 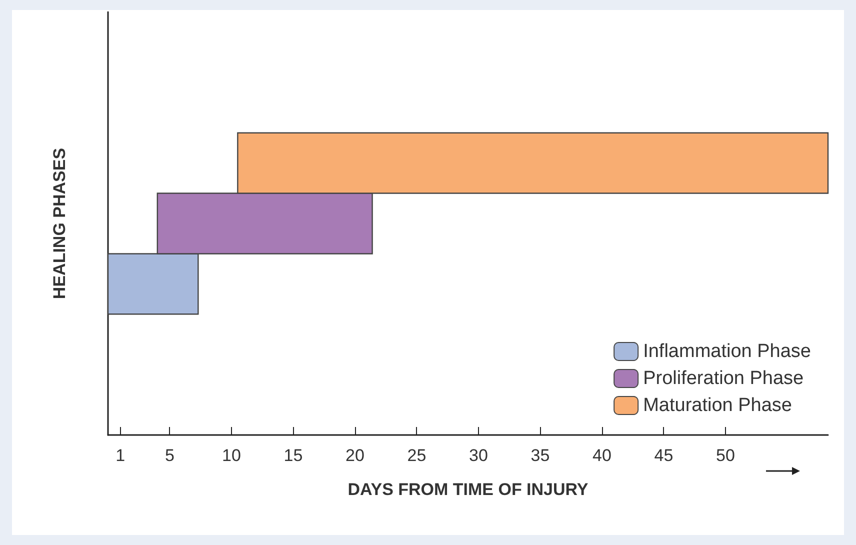 I want to click on x-tick-label: 5, so click(x=169, y=455).